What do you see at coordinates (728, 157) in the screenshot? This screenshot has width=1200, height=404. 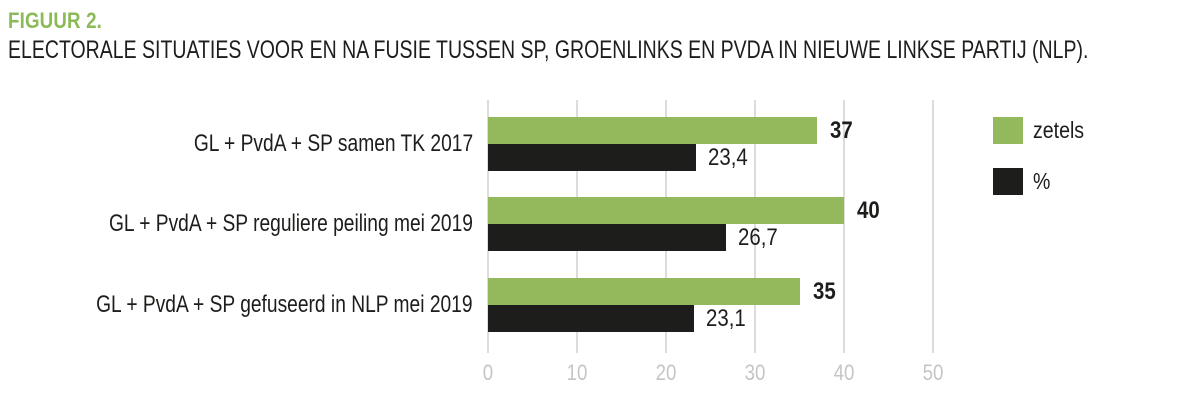 I see `value-label-percent-row1: 23,4` at bounding box center [728, 157].